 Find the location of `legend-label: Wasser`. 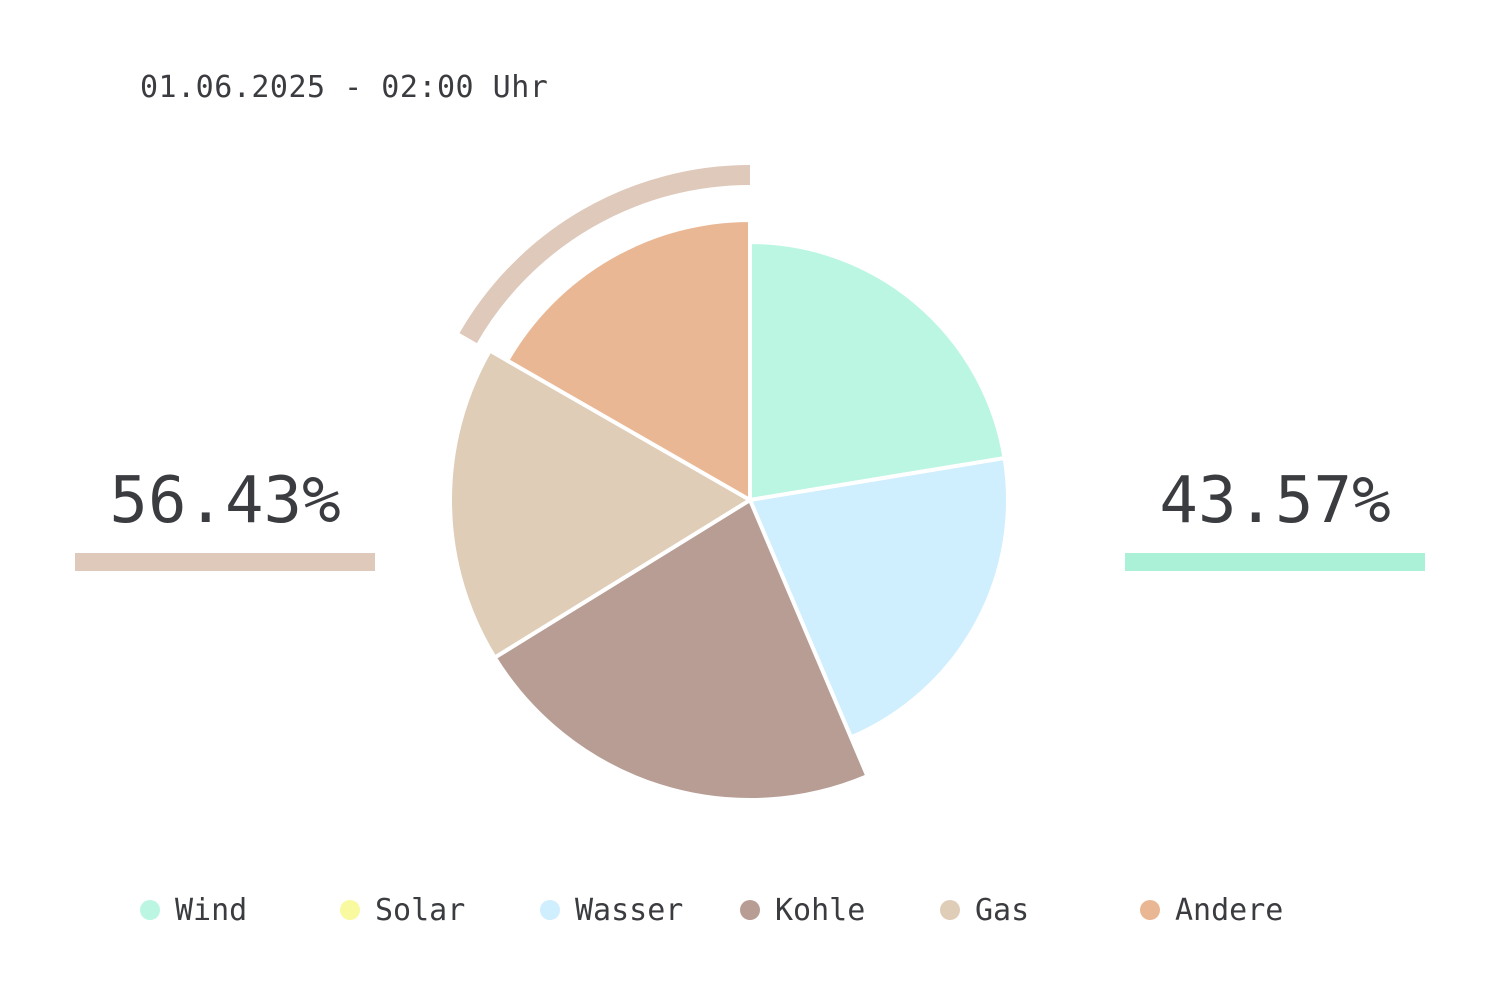

legend-label: Wasser is located at coordinates (629, 910).